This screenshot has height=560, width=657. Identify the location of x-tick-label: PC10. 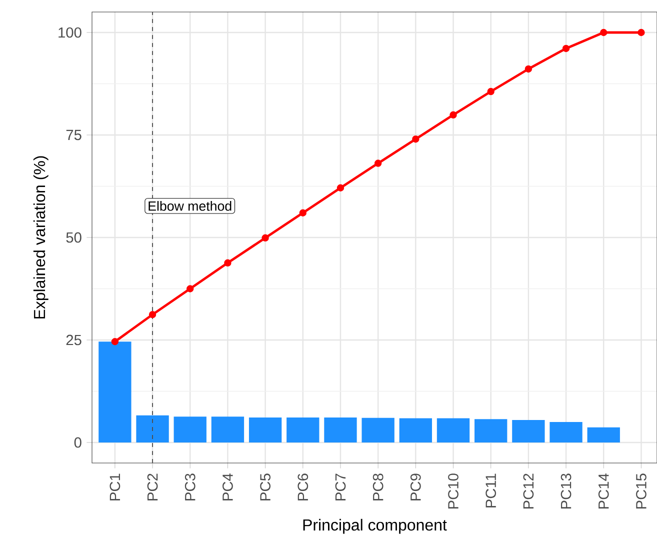
(453, 491).